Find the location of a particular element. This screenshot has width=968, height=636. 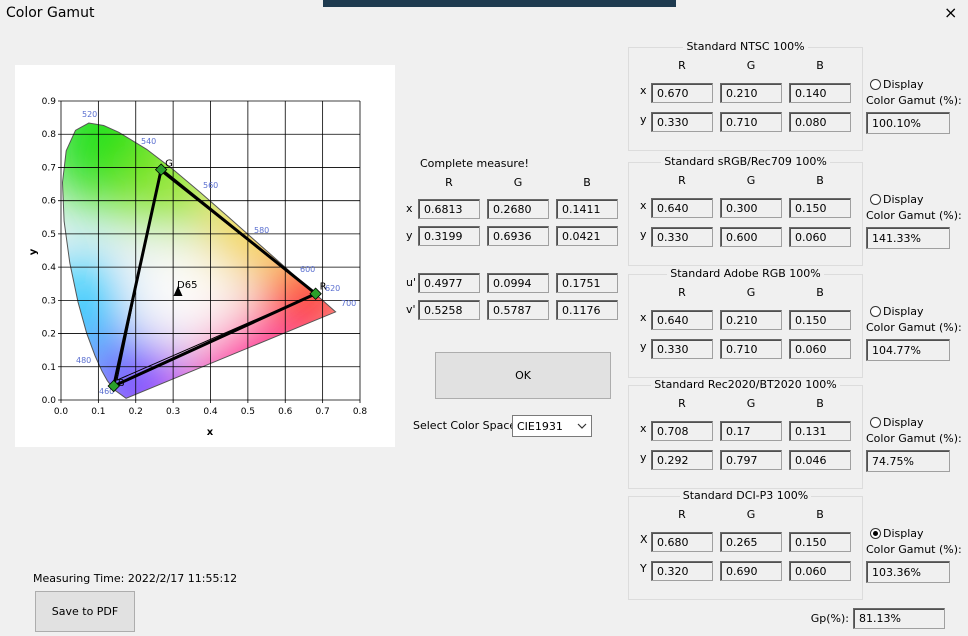

x-tick-label: 0.7 is located at coordinates (322, 412).